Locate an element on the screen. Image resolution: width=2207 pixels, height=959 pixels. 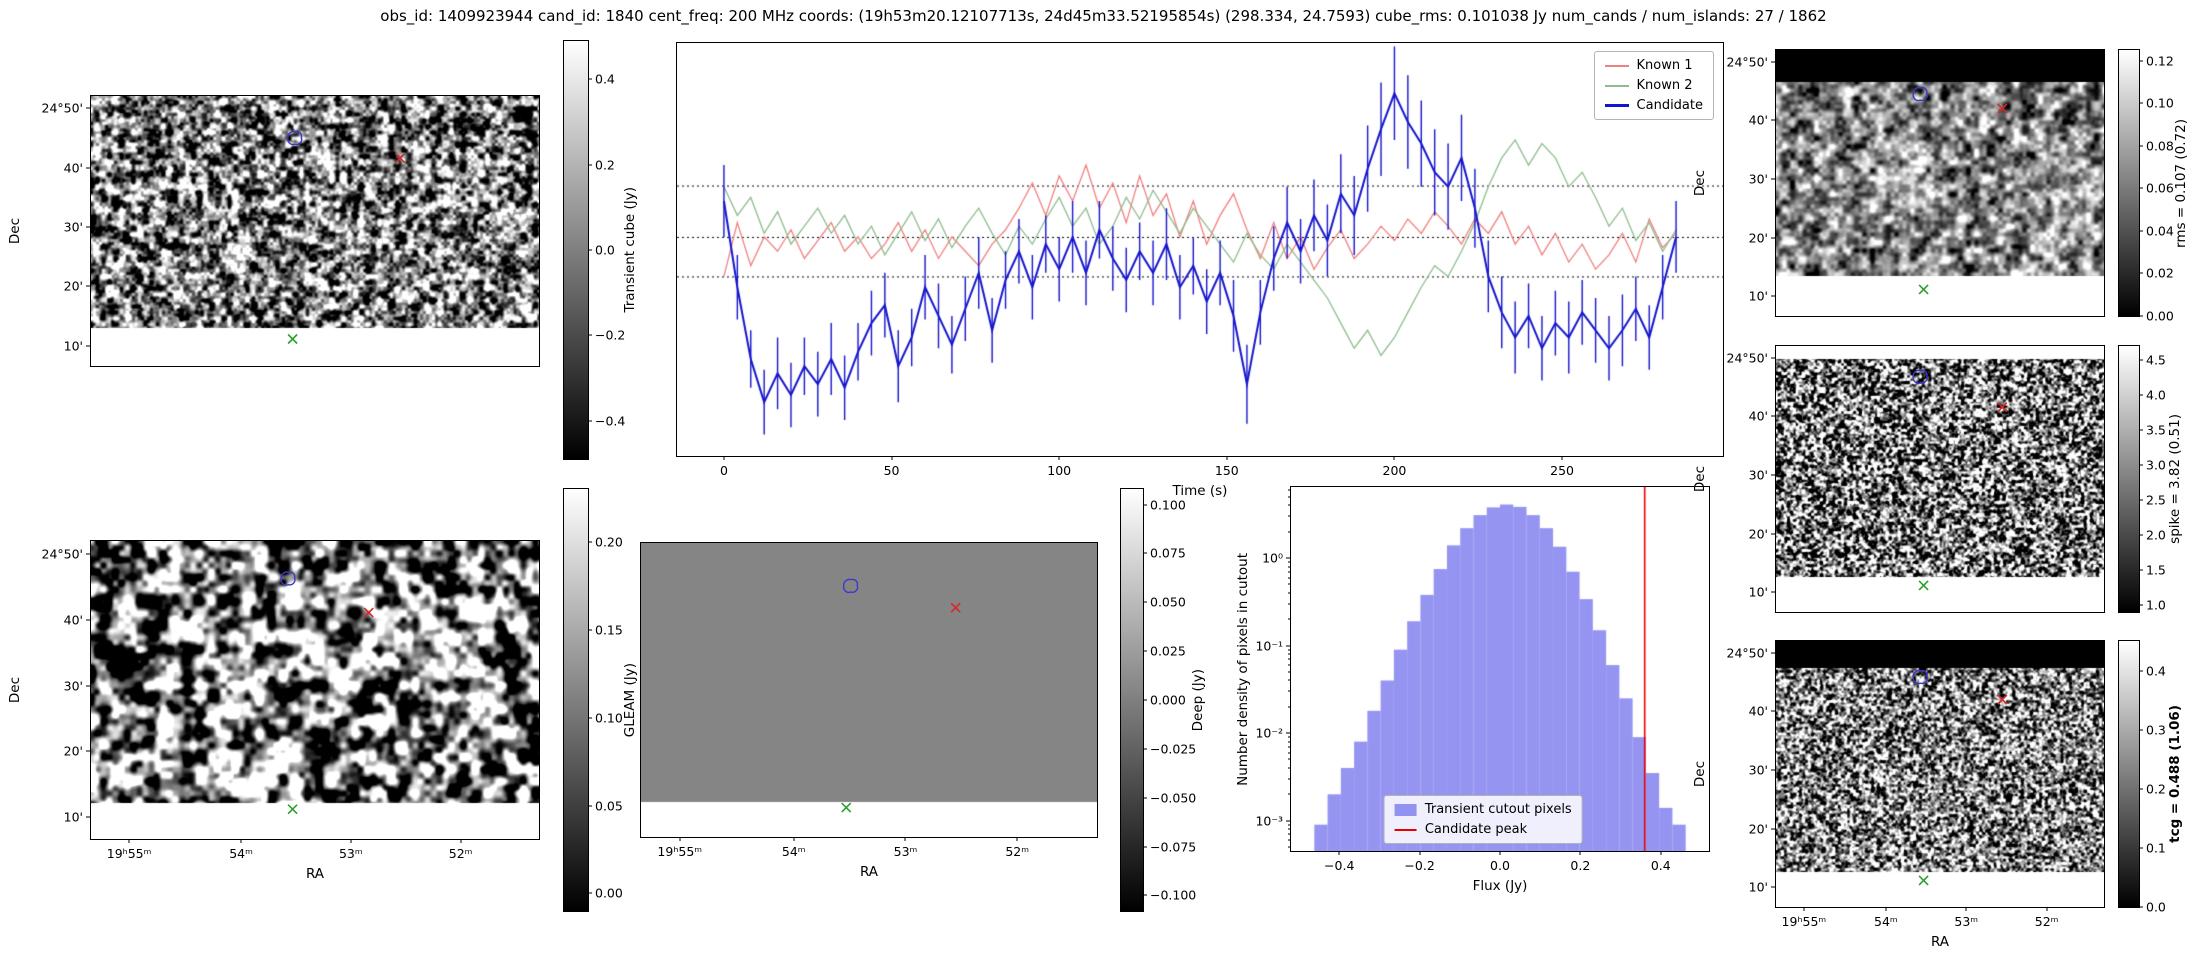
colorbar-tick-label: 0.06 is located at coordinates (2160, 188).